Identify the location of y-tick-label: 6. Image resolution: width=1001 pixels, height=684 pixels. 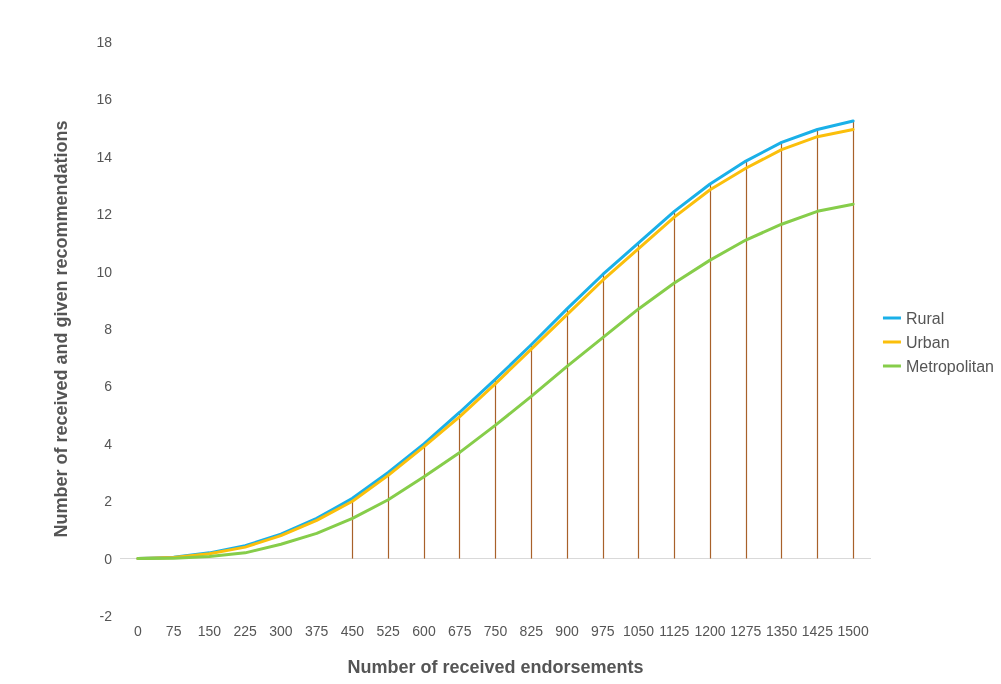
(108, 386).